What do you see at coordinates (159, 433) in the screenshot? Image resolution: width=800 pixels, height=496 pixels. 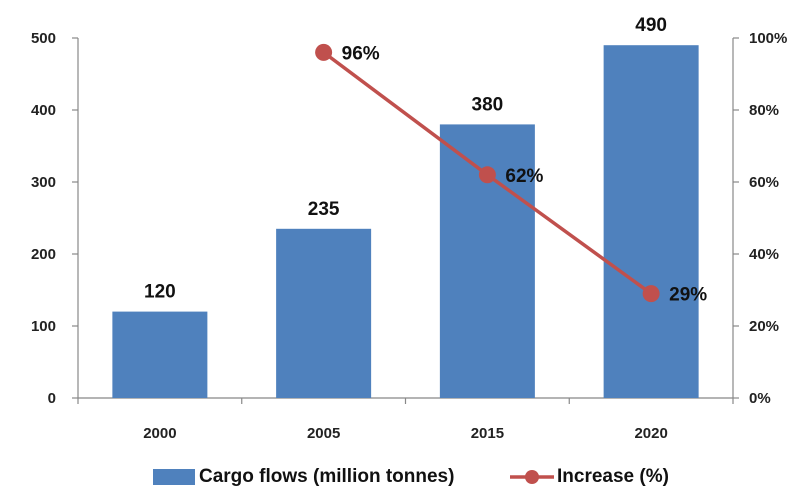 I see `x-tick-label: 2000` at bounding box center [159, 433].